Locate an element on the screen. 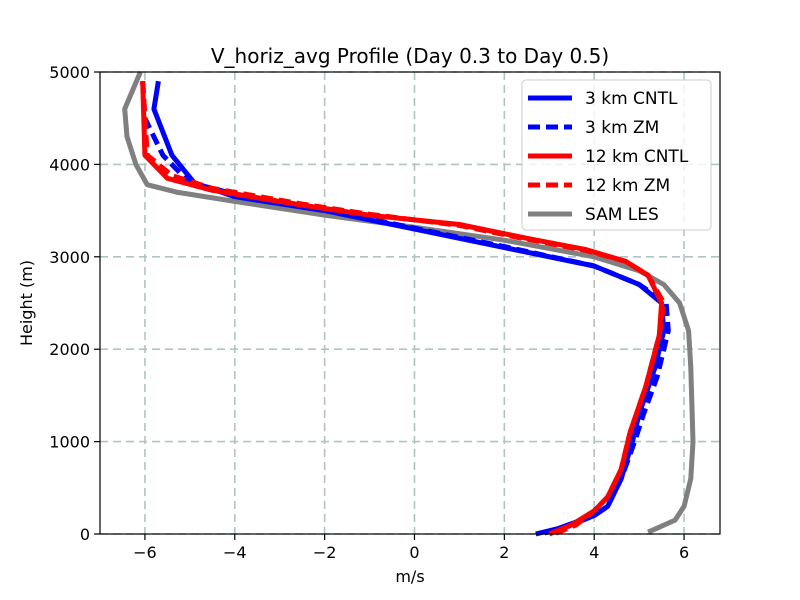 Image resolution: width=800 pixels, height=600 pixels. y-axis-label: Height (m) is located at coordinates (26, 303).